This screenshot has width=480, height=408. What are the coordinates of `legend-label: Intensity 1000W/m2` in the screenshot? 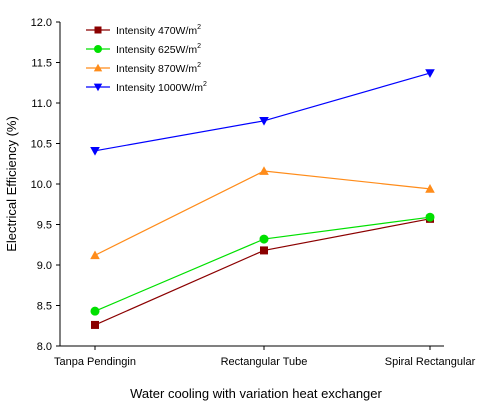 It's located at (161, 87).